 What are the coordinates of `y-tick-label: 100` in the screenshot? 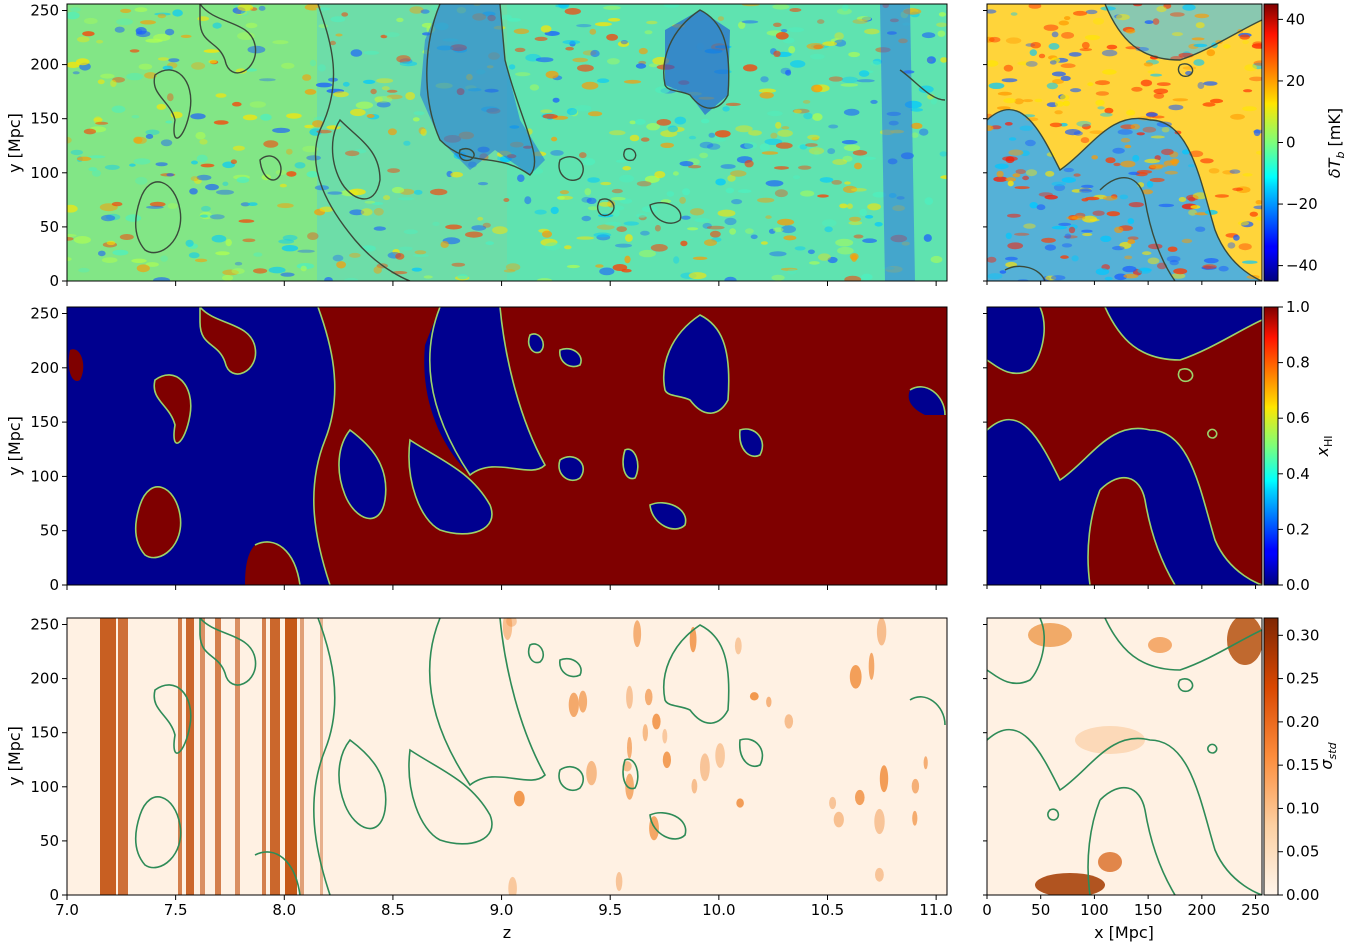 It's located at (44, 787).